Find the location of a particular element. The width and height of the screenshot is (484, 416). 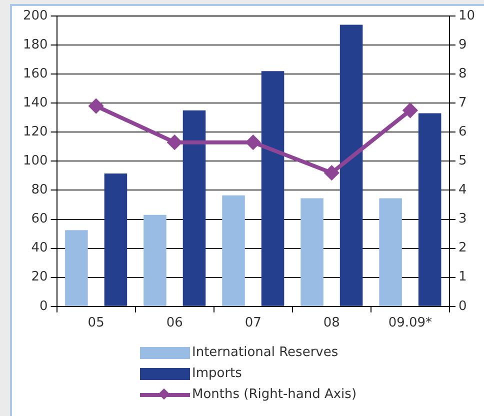

legend-label: Months (Right-hand Axis) is located at coordinates (274, 394).